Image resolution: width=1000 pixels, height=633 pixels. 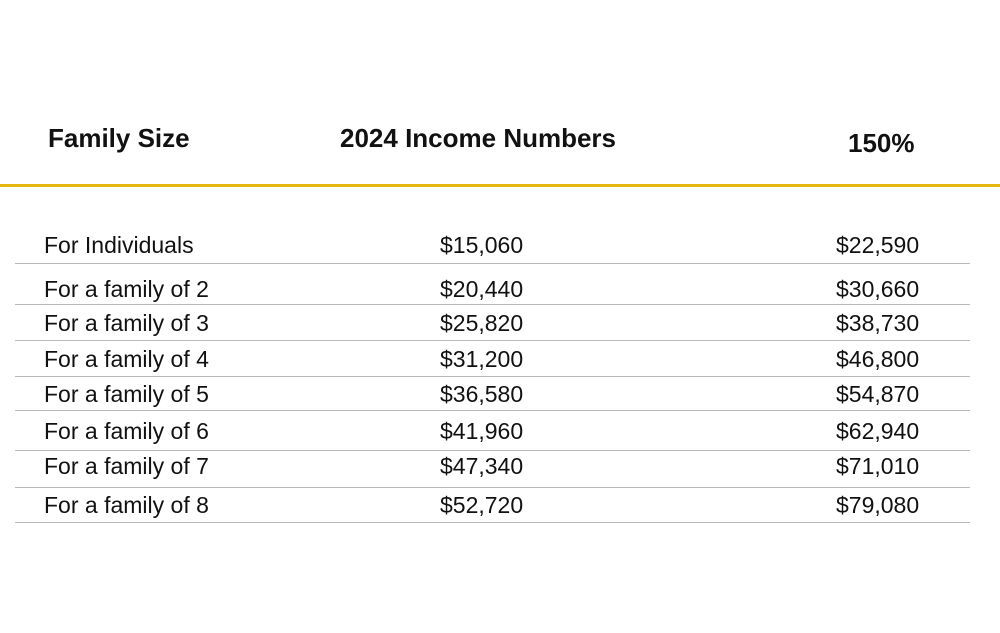 I want to click on family-size-cell: For Individuals, so click(x=119, y=245).